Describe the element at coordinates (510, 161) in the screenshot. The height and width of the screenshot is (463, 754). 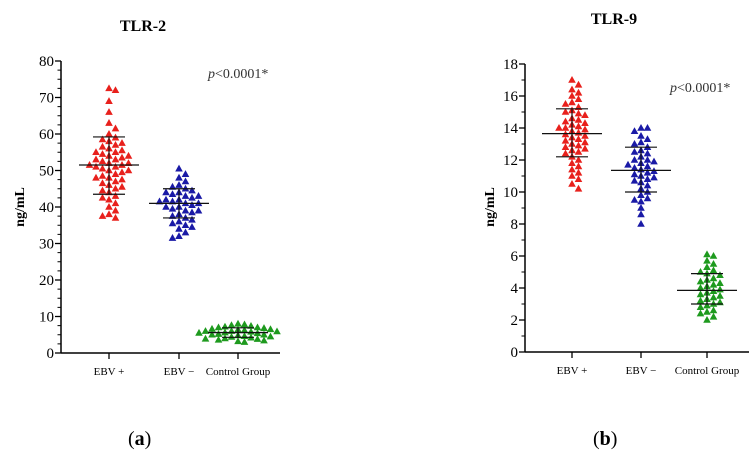
I see `y-tick-label: 12` at that location.